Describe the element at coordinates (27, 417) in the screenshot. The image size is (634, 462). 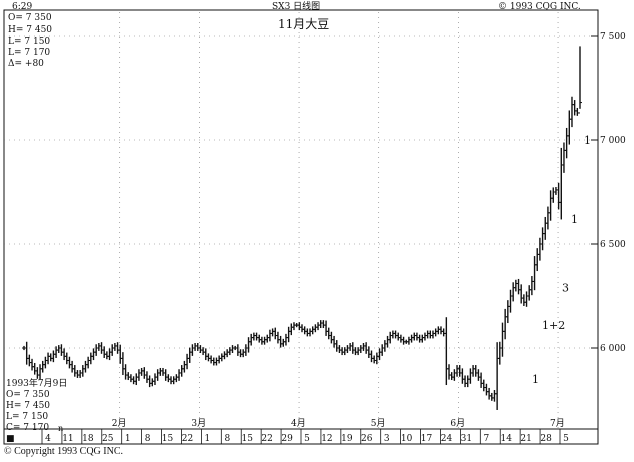
I see `quote-bottom-low: L= 7 150` at that location.